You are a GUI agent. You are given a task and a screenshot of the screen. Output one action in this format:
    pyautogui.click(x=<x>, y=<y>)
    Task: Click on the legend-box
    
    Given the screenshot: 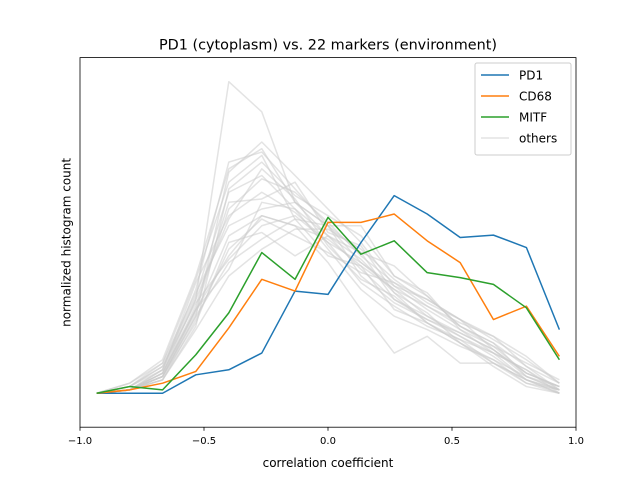 What is the action you would take?
    pyautogui.click(x=523, y=109)
    